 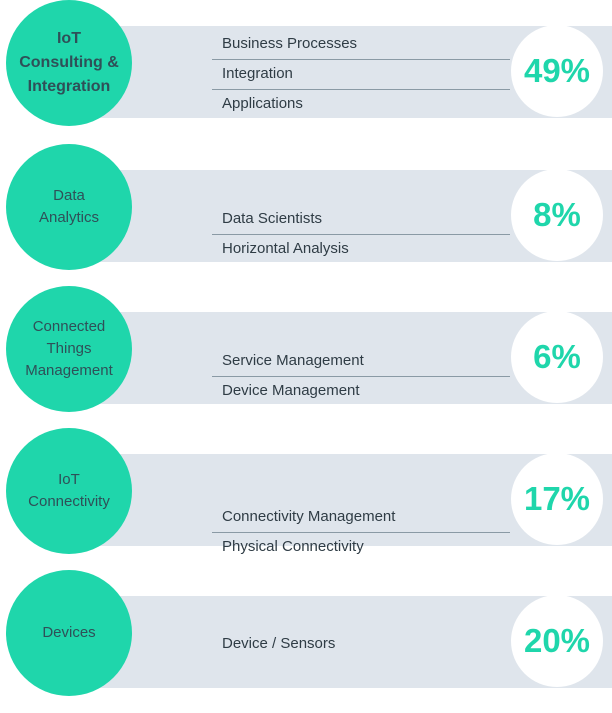 I want to click on segment-label-circle: IoT Consulting & Integration, so click(x=69, y=63).